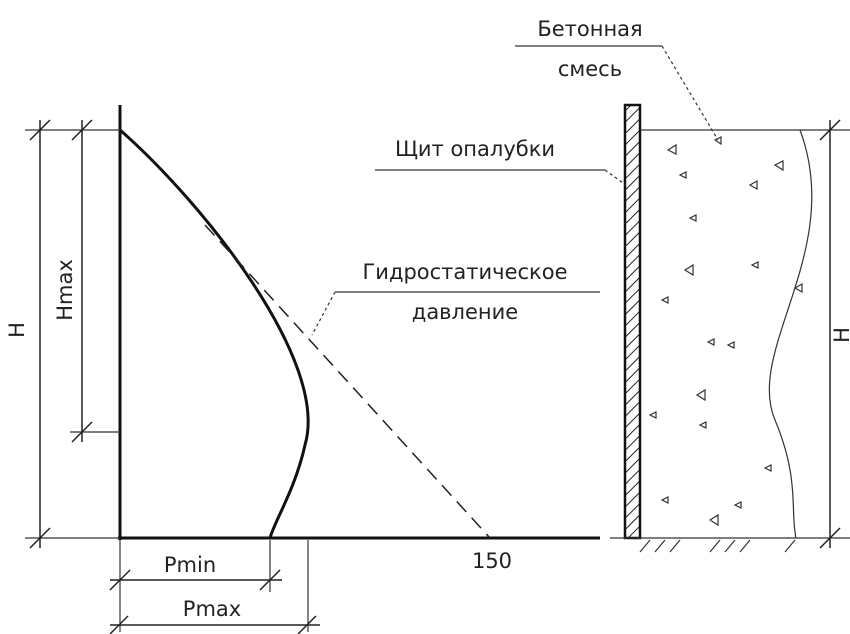 The width and height of the screenshot is (850, 634). I want to click on hydrostatic-label: давление, so click(465, 312).